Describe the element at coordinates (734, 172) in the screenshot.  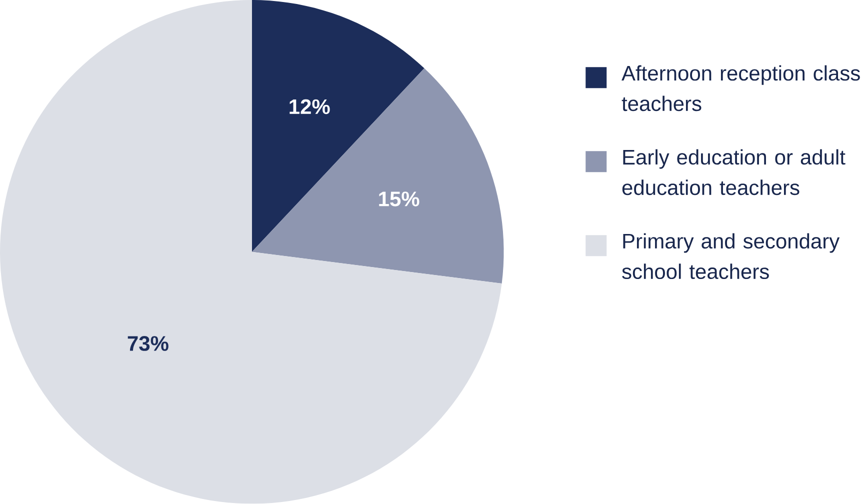
I see `legend-label: Early education or adult education teachers` at that location.